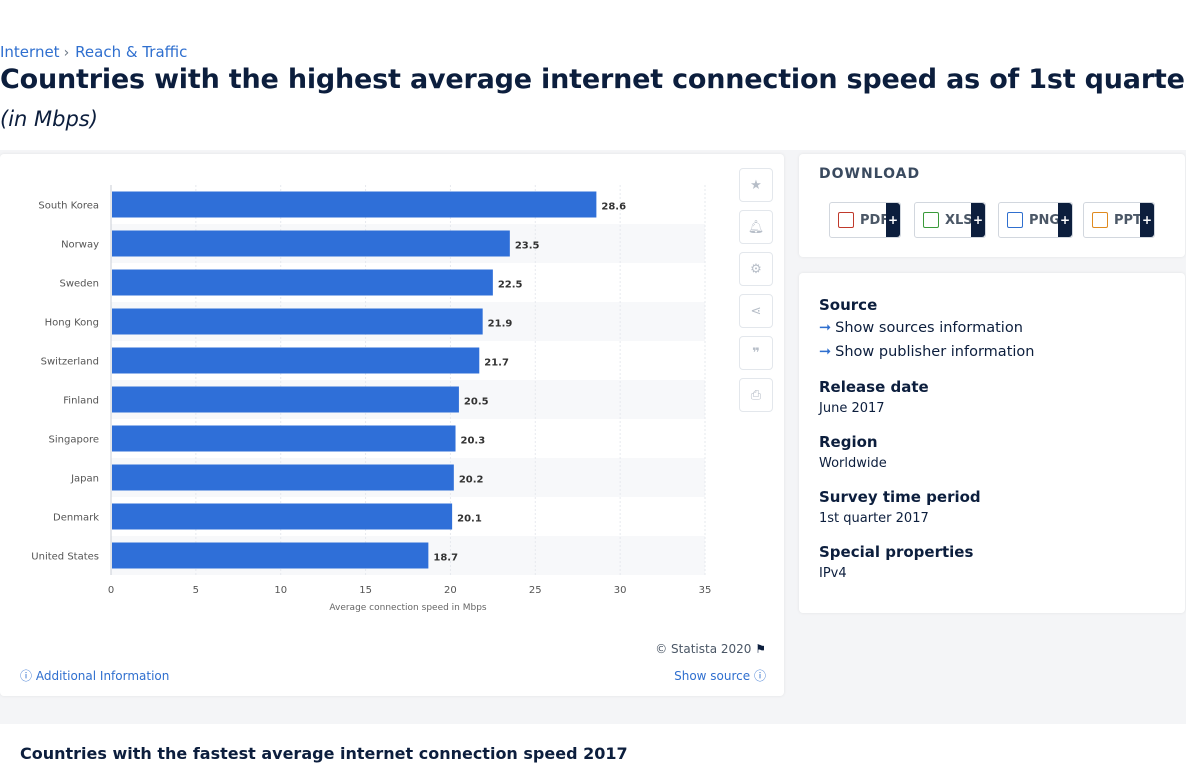  What do you see at coordinates (496, 363) in the screenshot?
I see `data-label: 21.7` at bounding box center [496, 363].